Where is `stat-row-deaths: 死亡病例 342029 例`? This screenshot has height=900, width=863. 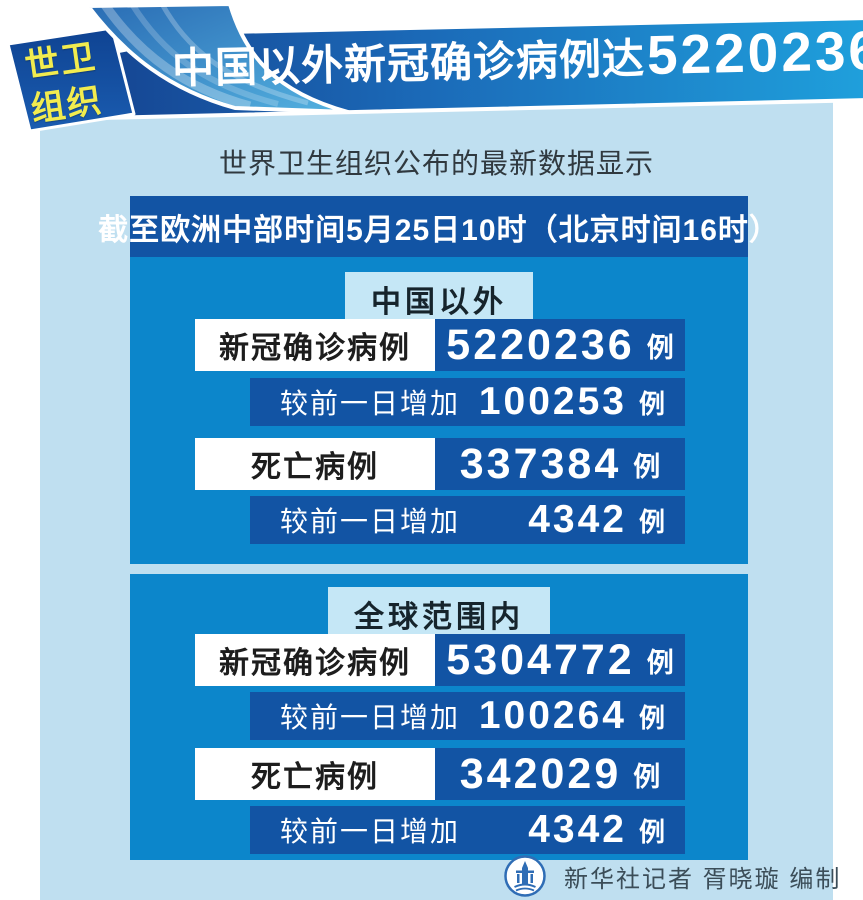
stat-row-deaths: 死亡病例 342029 例 is located at coordinates (440, 774).